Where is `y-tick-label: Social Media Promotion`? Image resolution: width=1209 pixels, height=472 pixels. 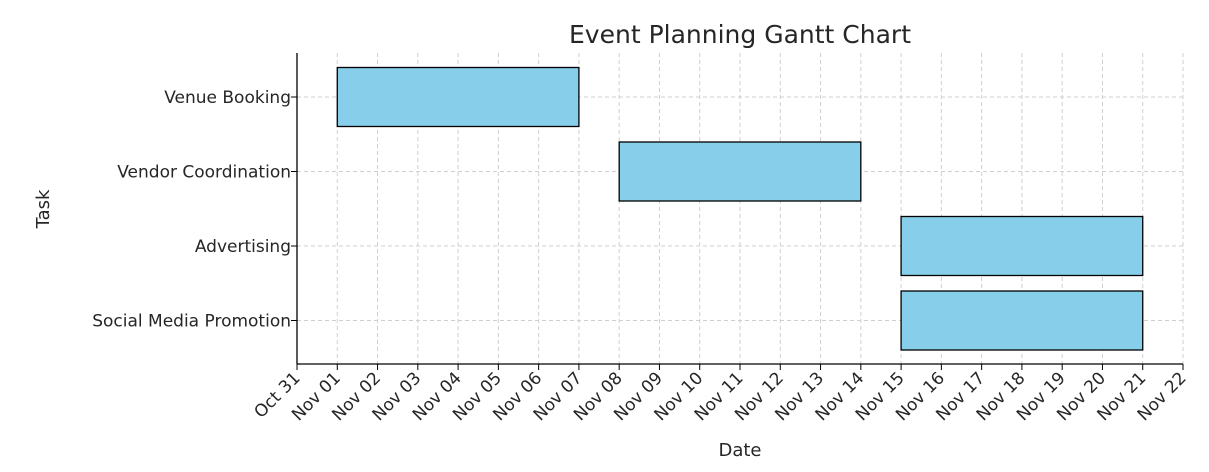
y-tick-label: Social Media Promotion is located at coordinates (191, 322).